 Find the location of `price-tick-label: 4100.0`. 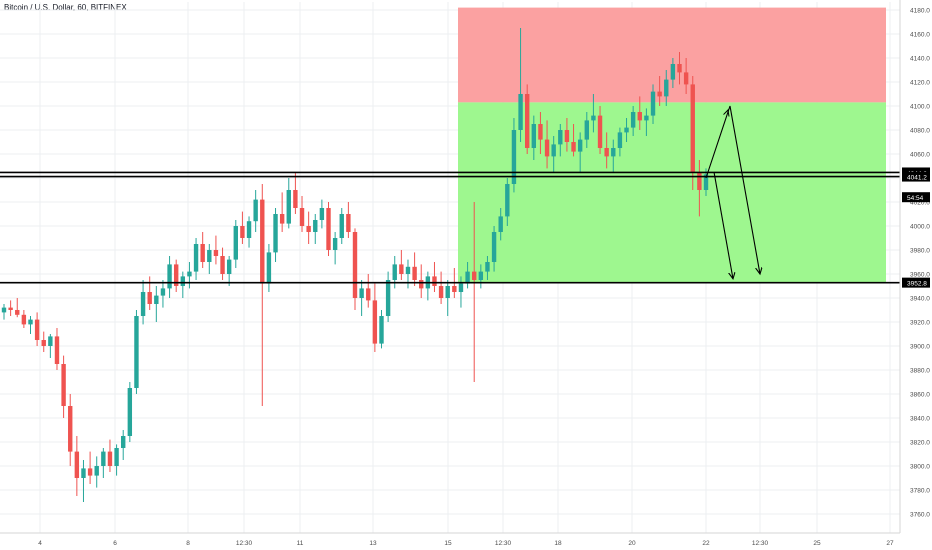

price-tick-label: 4100.0 is located at coordinates (920, 107).